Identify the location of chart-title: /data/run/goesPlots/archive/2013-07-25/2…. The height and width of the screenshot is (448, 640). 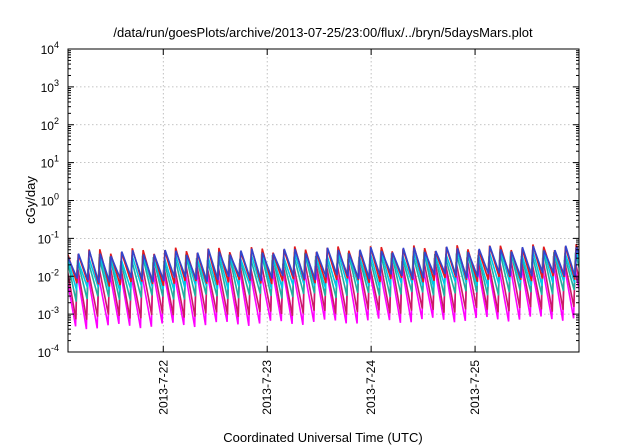
(323, 32).